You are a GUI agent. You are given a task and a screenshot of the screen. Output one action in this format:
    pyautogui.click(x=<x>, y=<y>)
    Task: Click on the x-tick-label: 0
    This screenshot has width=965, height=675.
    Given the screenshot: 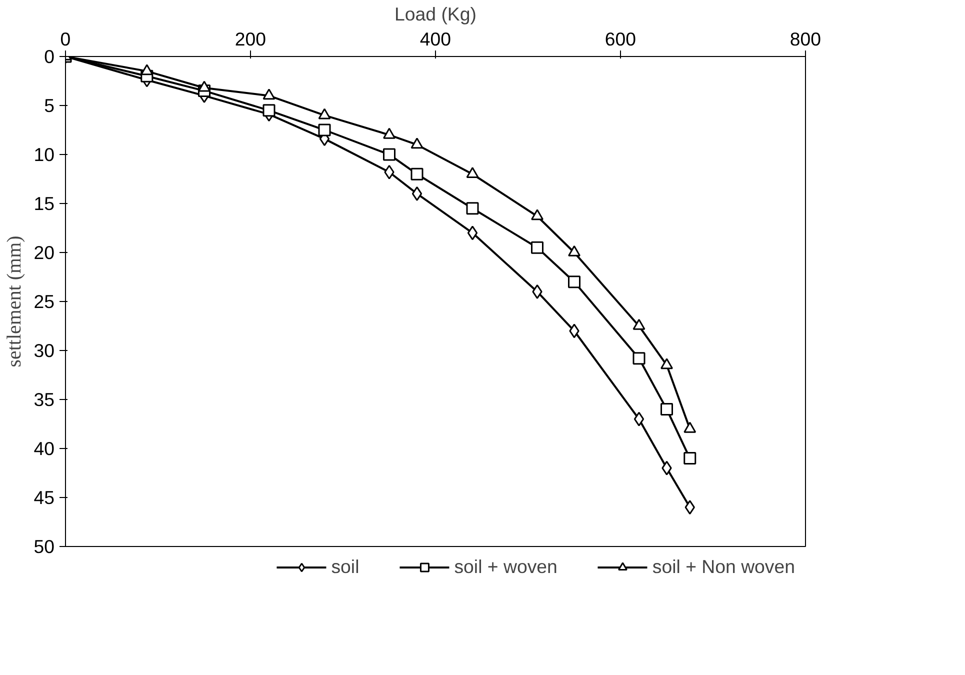 What is the action you would take?
    pyautogui.click(x=65, y=39)
    